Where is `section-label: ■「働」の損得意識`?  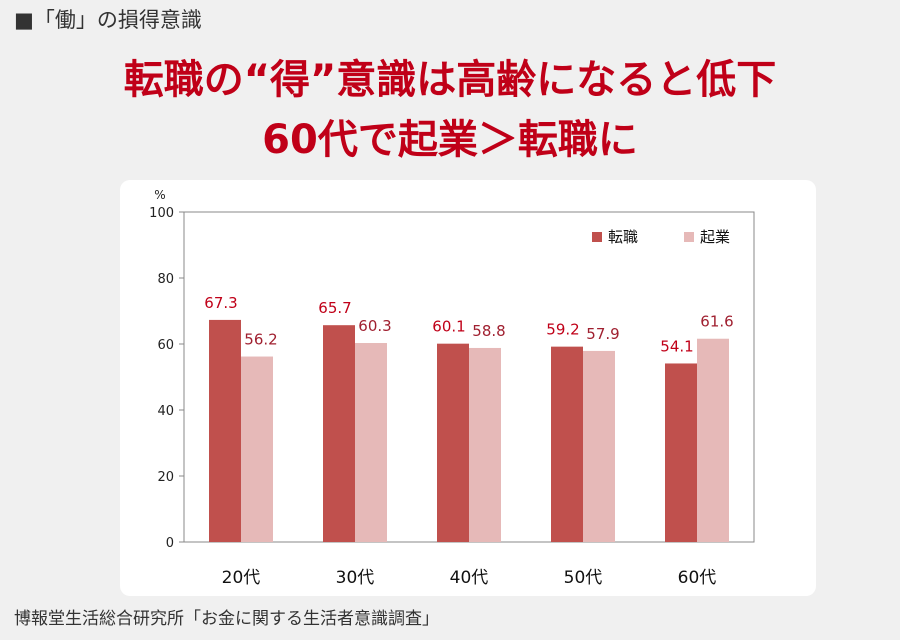 section-label: ■「働」の損得意識 is located at coordinates (108, 20).